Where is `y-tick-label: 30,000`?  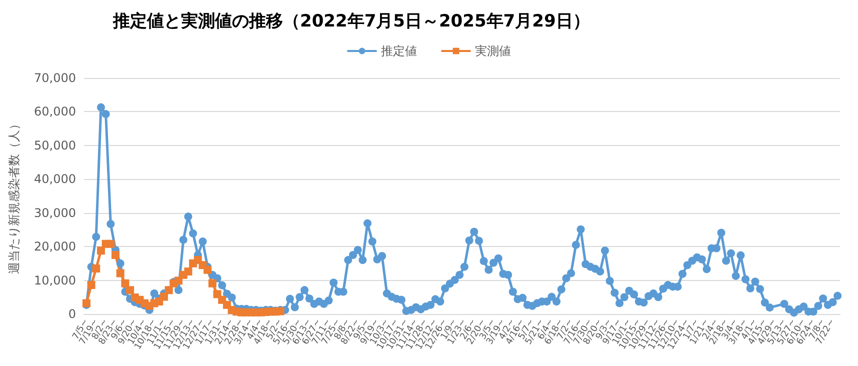 y-tick-label: 30,000 is located at coordinates (55, 213).